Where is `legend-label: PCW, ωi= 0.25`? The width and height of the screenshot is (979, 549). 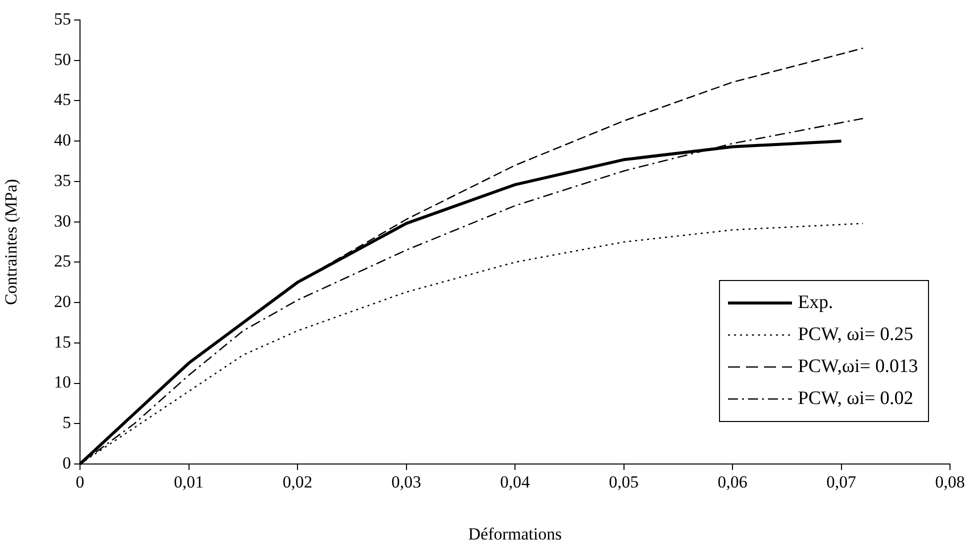 legend-label: PCW, ωi= 0.25 is located at coordinates (856, 335).